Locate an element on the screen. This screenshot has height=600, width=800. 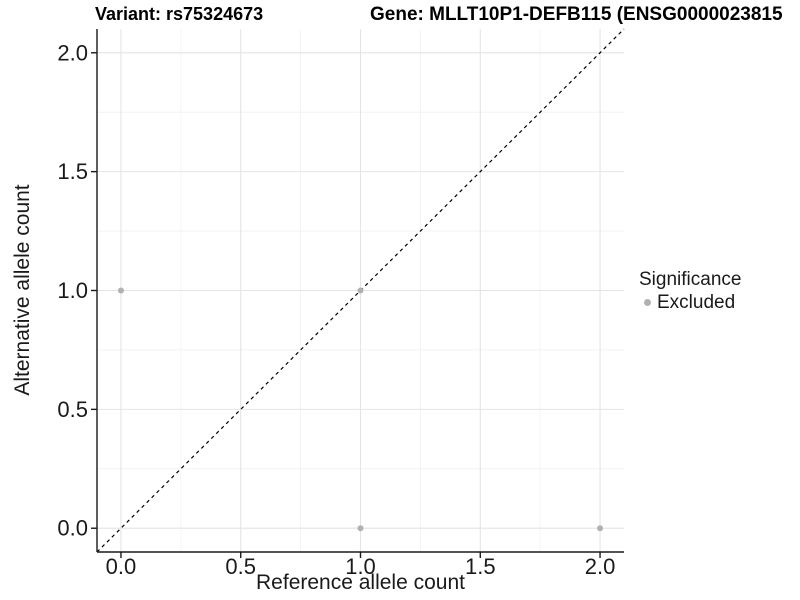
legend-item-excluded: Excluded is located at coordinates (690, 302).